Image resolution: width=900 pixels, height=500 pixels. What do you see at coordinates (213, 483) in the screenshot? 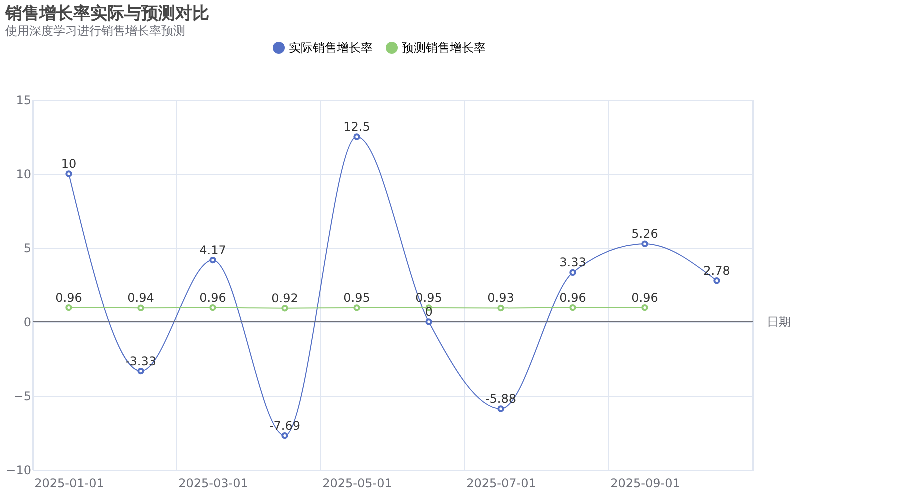
I see `x-tick-label: 2025-03-01` at bounding box center [213, 483].